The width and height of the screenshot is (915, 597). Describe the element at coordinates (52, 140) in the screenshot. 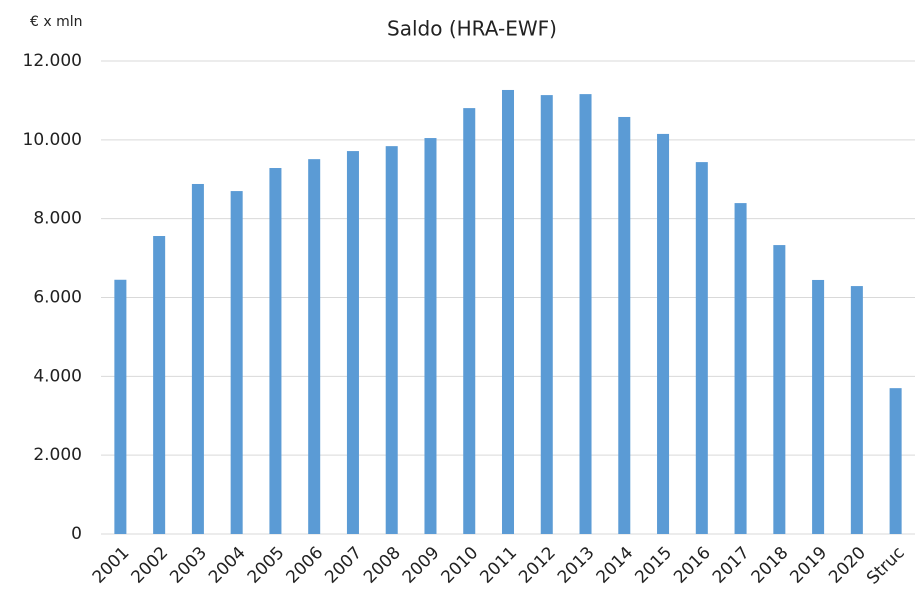

I see `y-tick-label: 10.000` at that location.